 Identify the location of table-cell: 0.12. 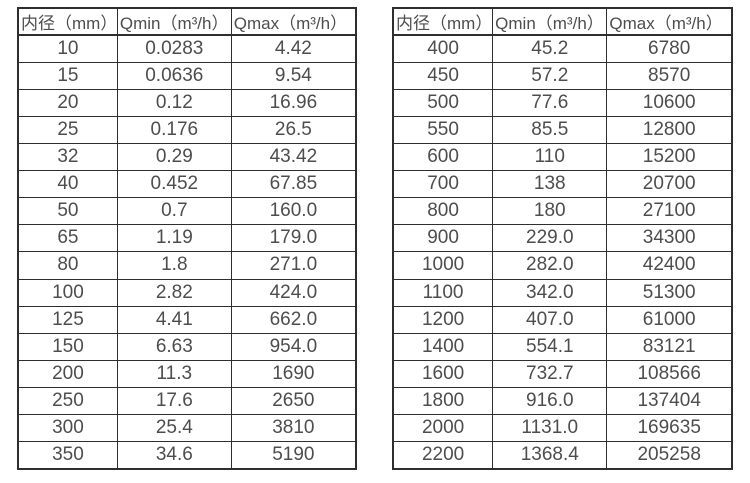
(174, 103).